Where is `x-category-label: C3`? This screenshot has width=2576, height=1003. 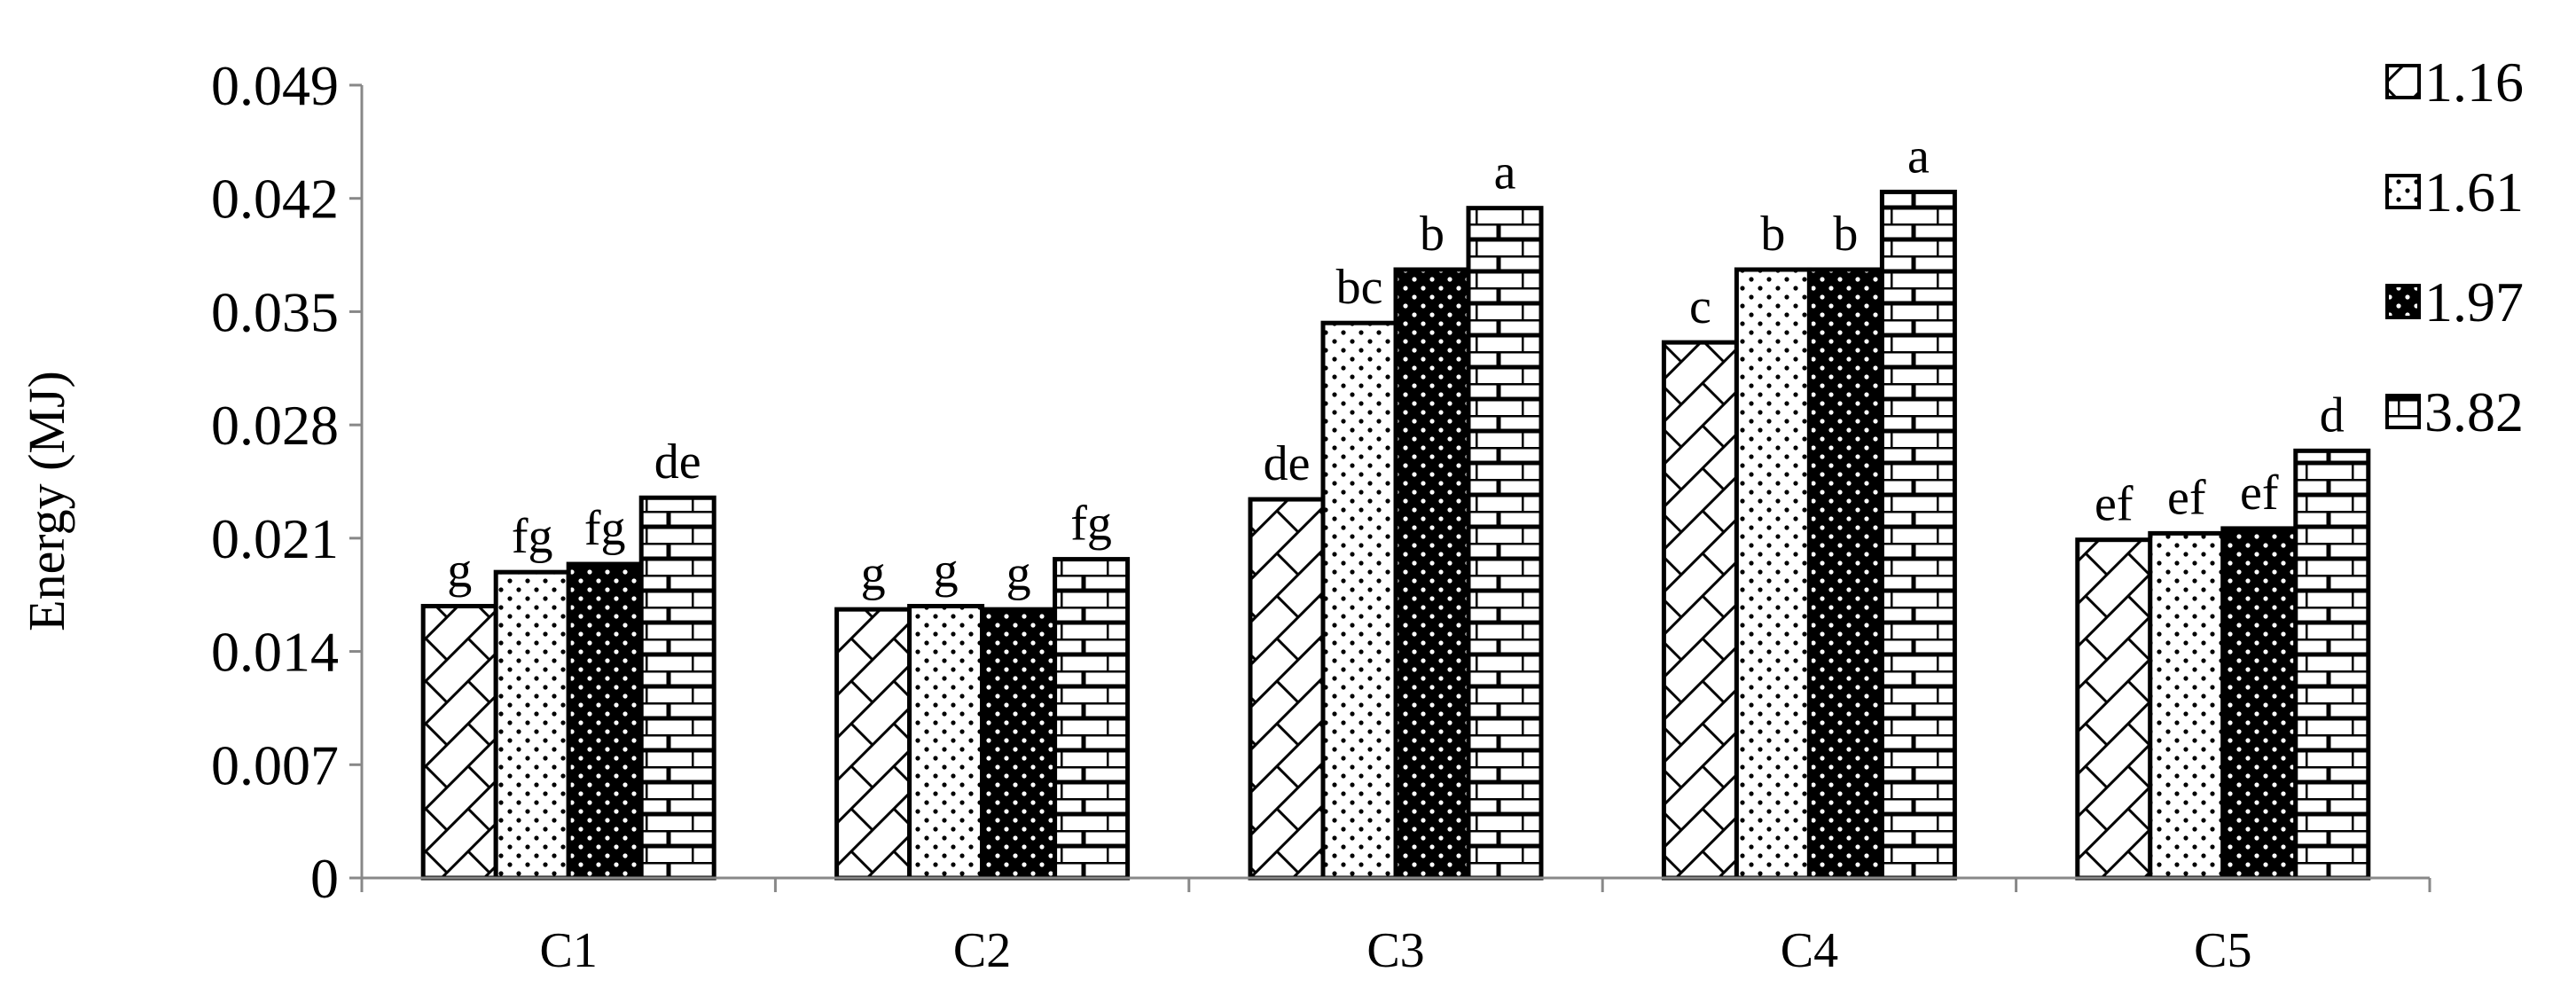 x-category-label: C3 is located at coordinates (1395, 950).